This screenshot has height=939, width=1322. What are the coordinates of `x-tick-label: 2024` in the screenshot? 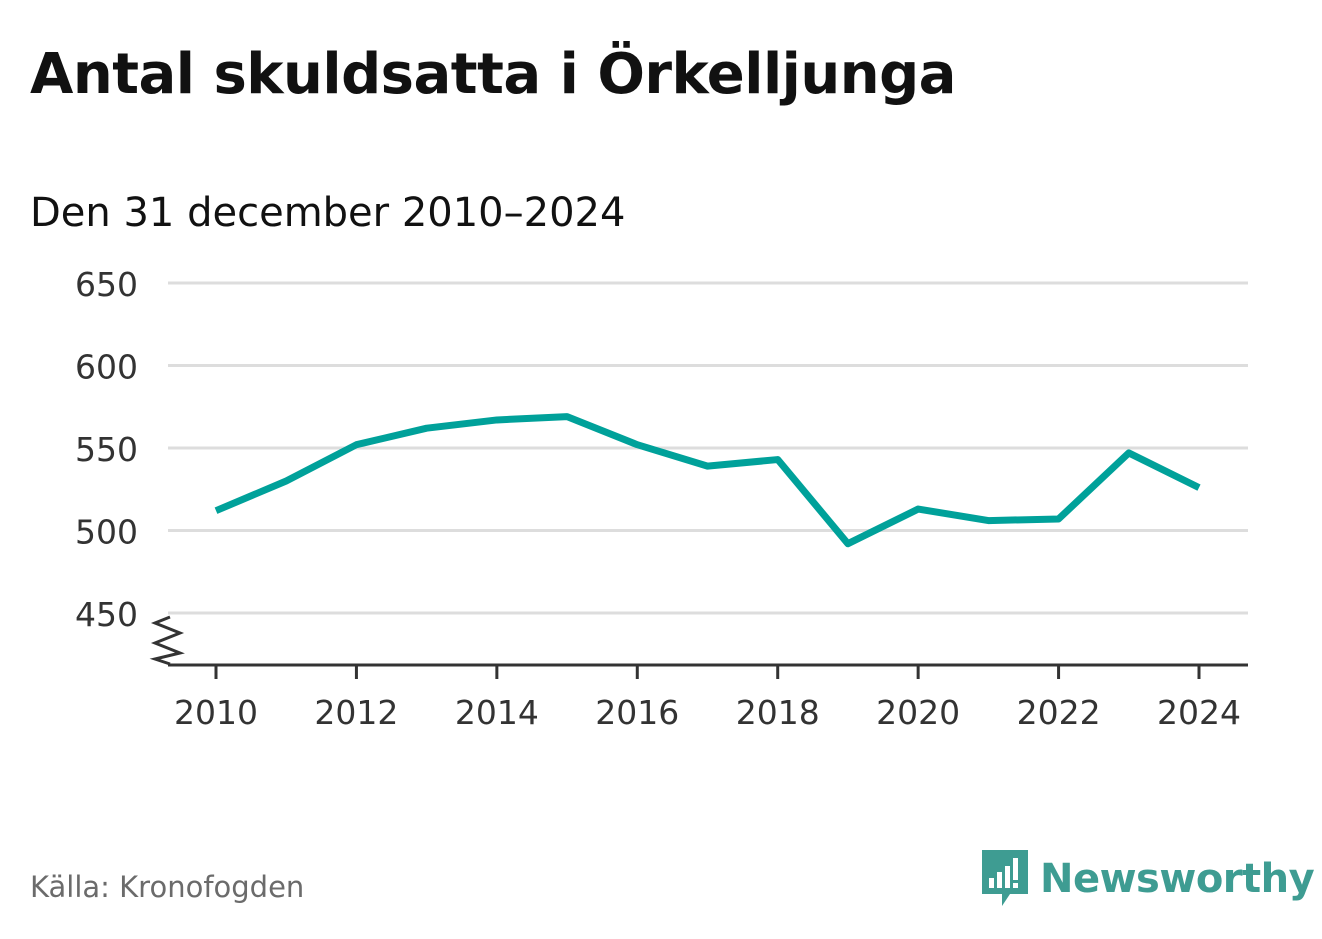 It's located at (1199, 712).